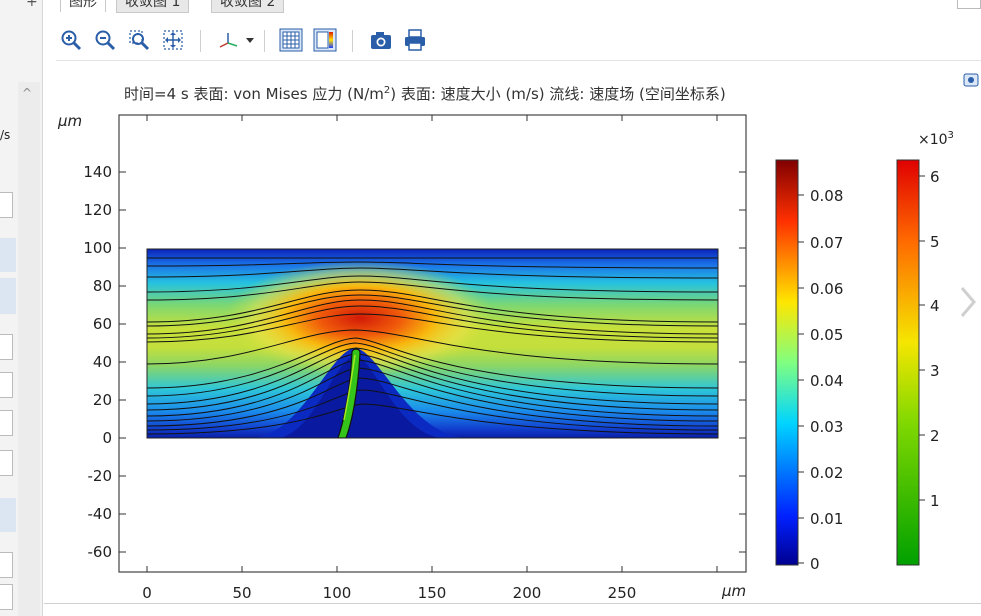 This screenshot has height=616, width=981. Describe the element at coordinates (935, 436) in the screenshot. I see `stress-tick-label: 2` at that location.